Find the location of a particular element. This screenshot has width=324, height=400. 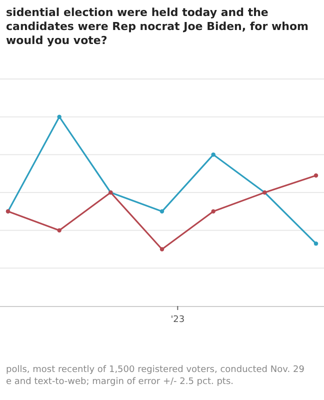

text: e and text-to-web; margin of error +/- 2.5 pct. pts. is located at coordinates (120, 382).